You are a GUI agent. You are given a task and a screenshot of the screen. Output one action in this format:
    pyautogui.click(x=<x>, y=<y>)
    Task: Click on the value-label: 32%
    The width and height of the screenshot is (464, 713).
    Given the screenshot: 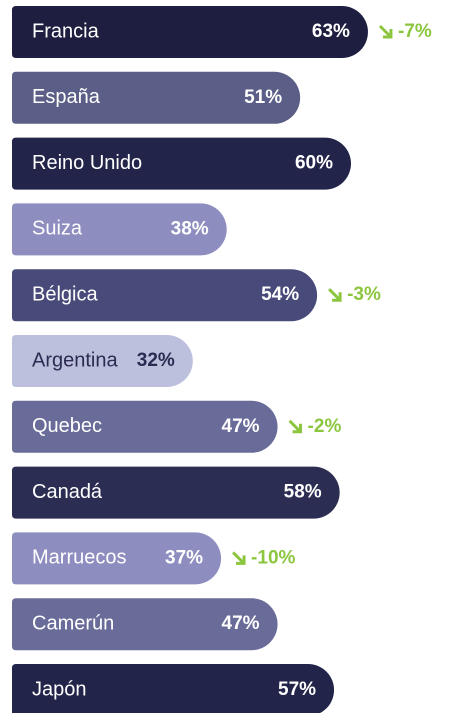 What is the action you would take?
    pyautogui.click(x=156, y=360)
    